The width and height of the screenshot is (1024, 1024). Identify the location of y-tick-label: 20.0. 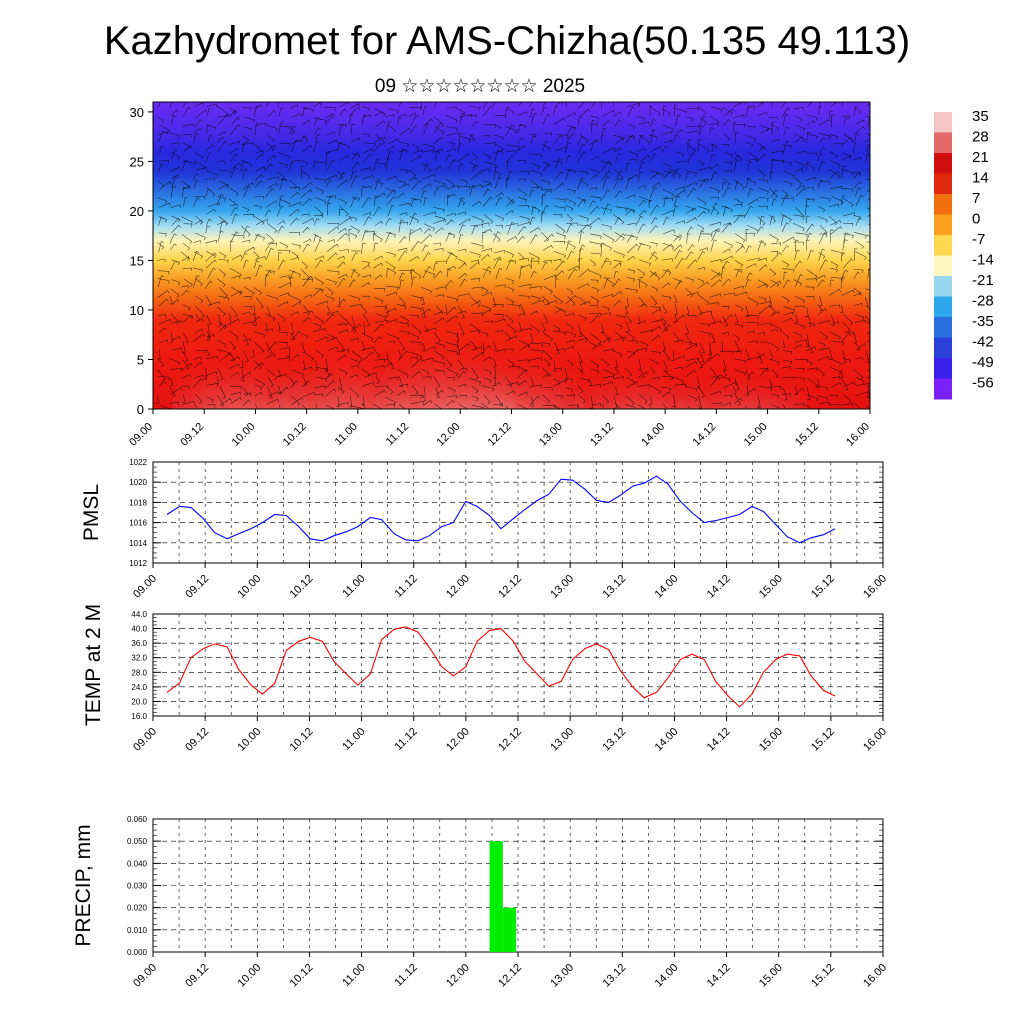
(139, 701).